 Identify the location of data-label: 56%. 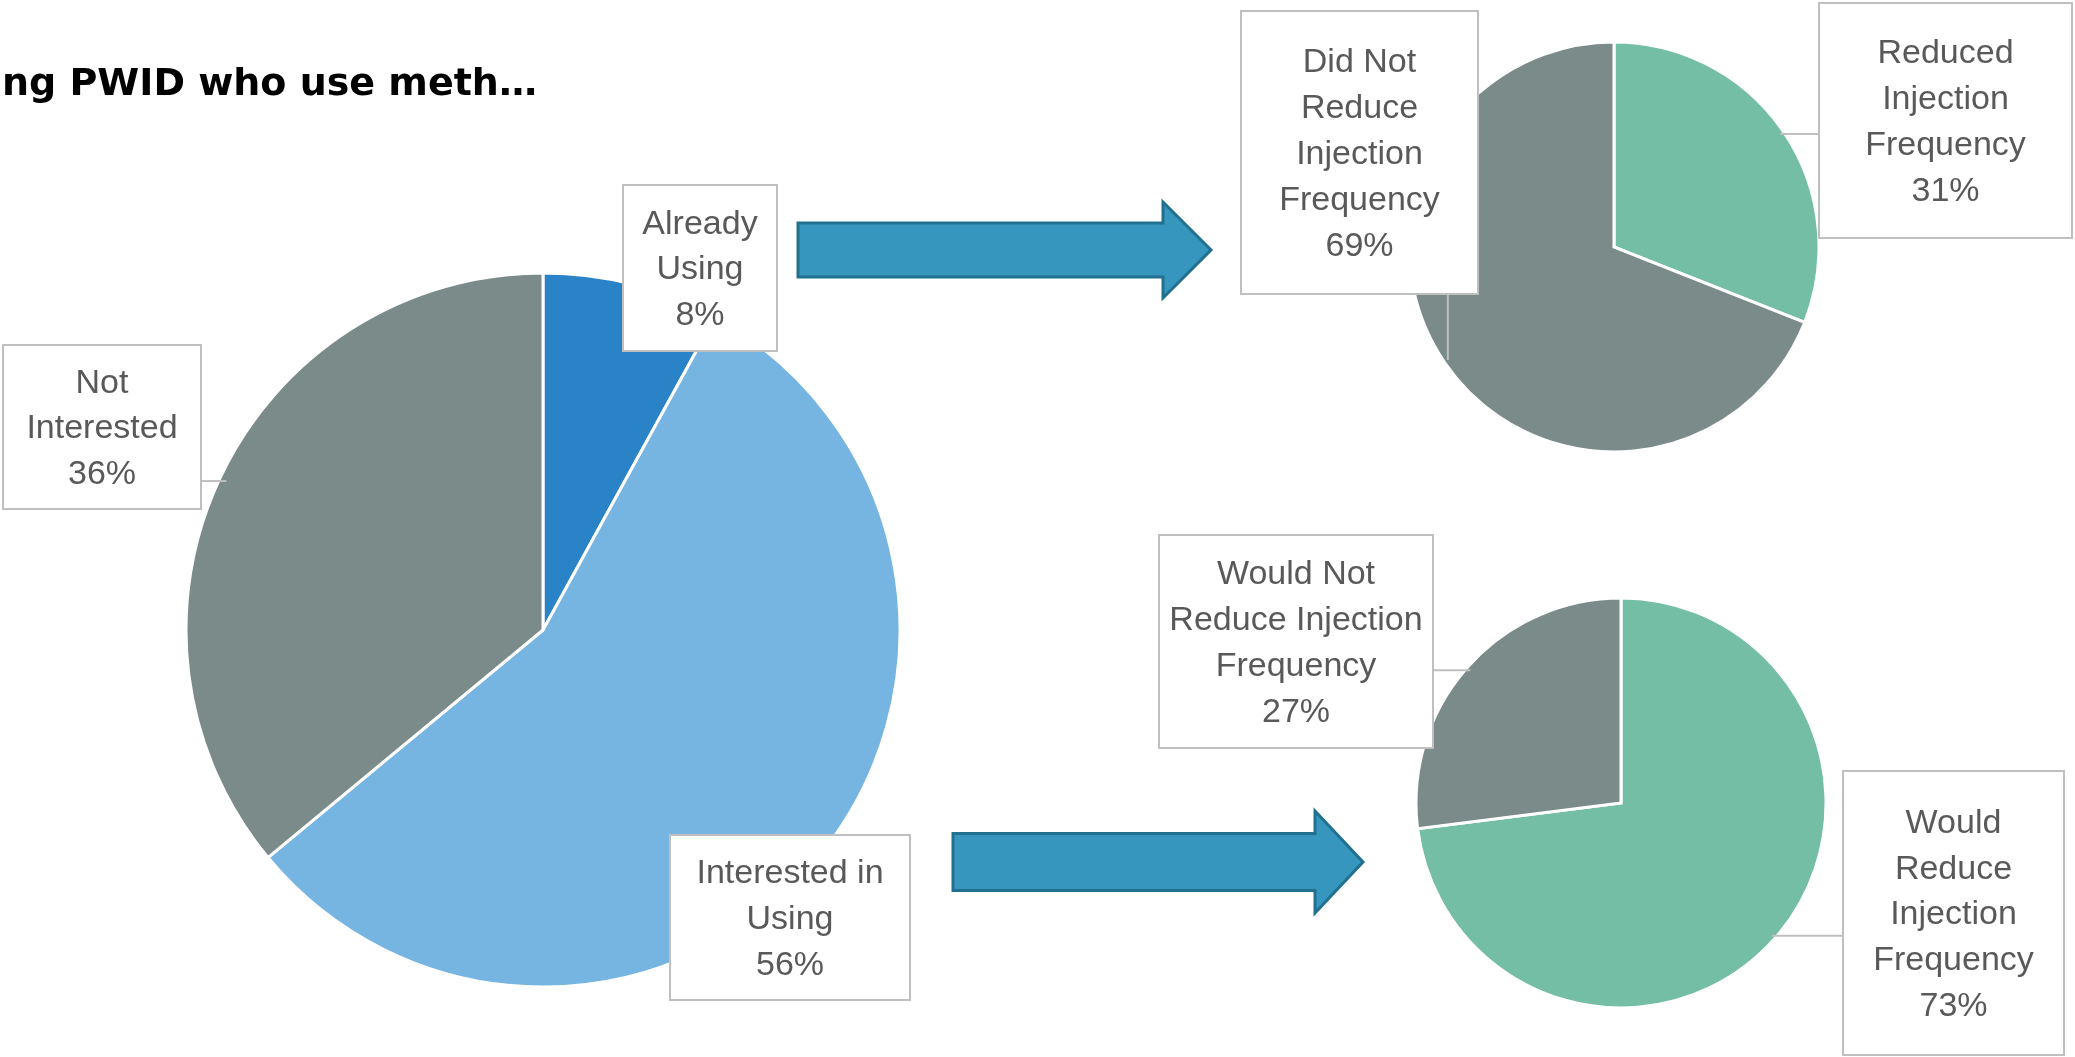
(790, 962).